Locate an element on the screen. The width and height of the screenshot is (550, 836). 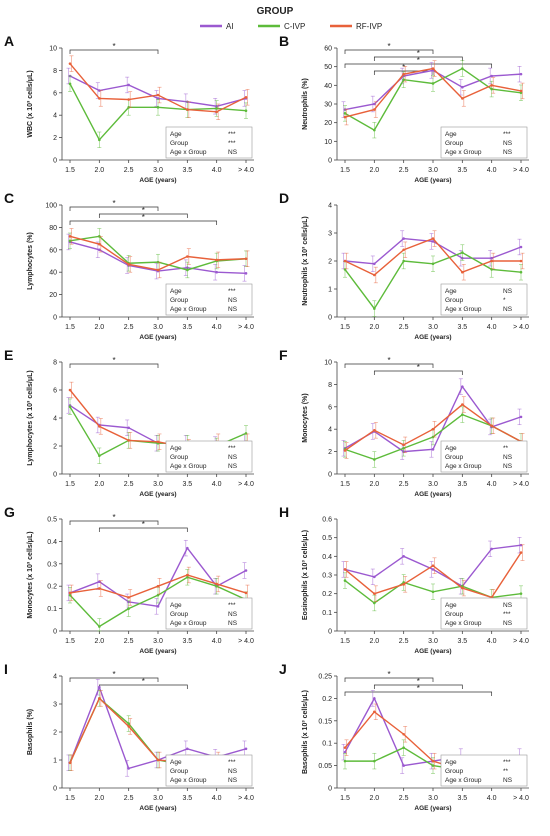
y-tick-label: 8 is located at coordinates (330, 385).